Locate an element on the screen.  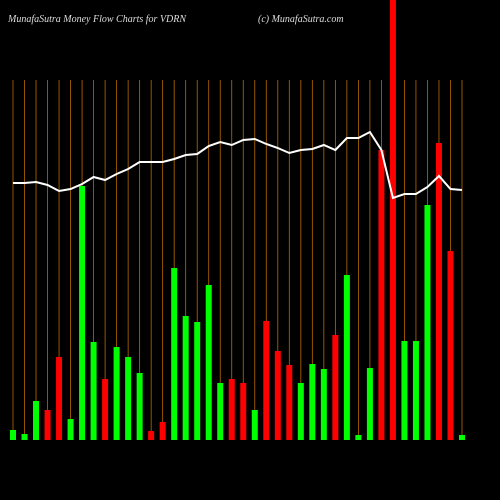
copyright: (c) MunafaSutra.com is located at coordinates (301, 19).